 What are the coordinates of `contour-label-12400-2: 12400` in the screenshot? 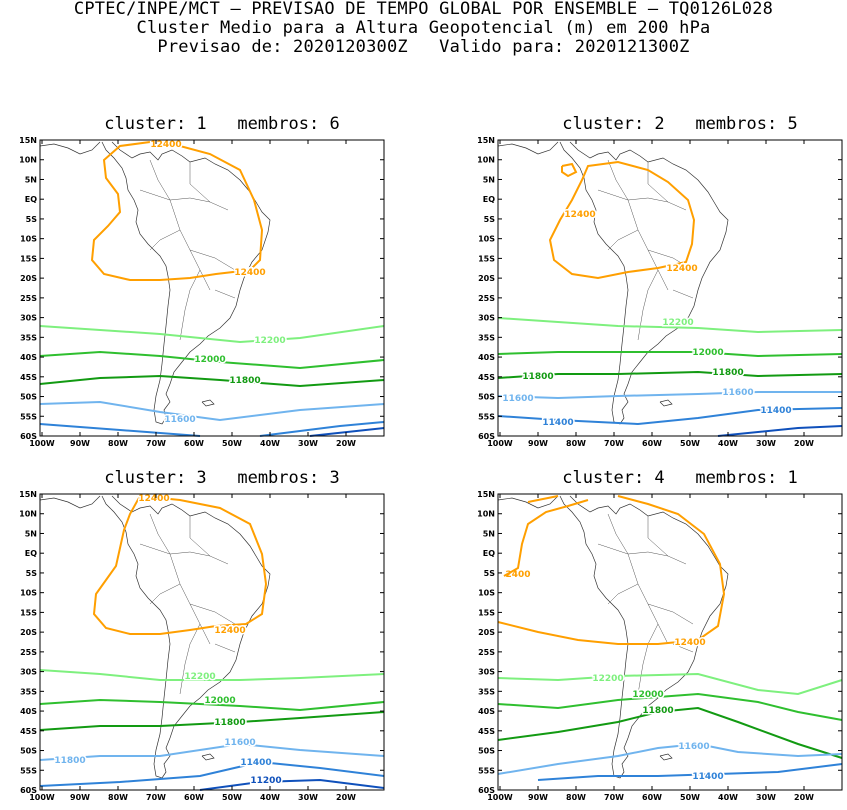 It's located at (579, 215).